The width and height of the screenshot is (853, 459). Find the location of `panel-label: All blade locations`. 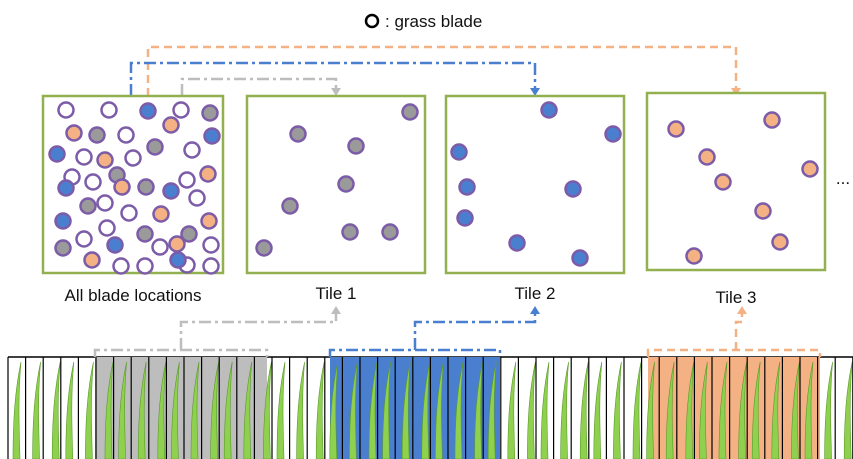

panel-label: All blade locations is located at coordinates (132, 295).